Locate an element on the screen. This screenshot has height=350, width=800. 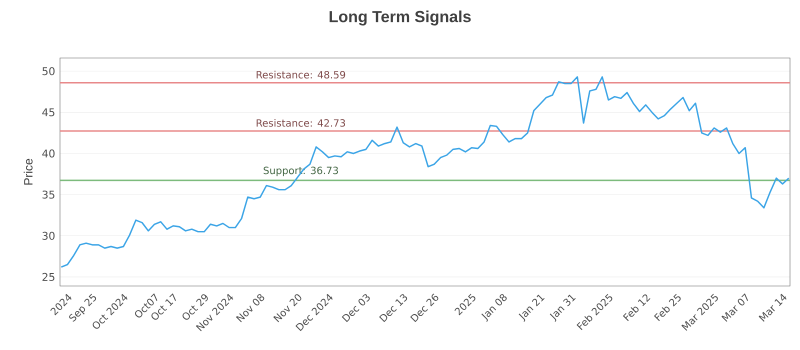
y-tick-label: 40 is located at coordinates (48, 153).